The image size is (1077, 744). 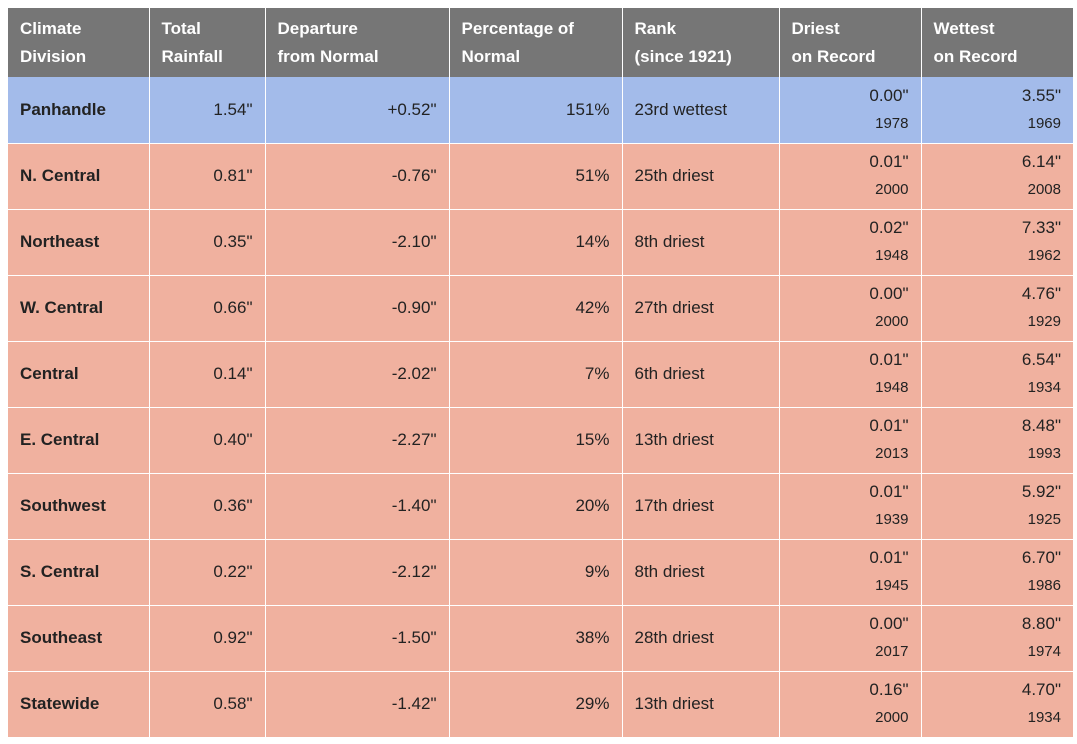 I want to click on rank-cell: 13th driest, so click(x=701, y=440).